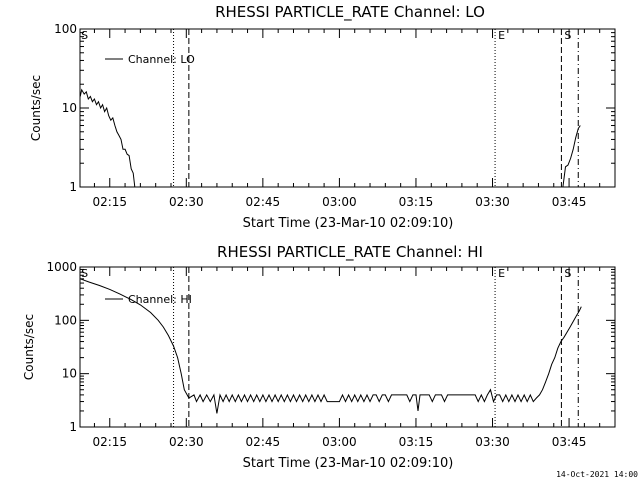 The height and width of the screenshot is (480, 640). What do you see at coordinates (186, 202) in the screenshot?
I see `lo-x-tick-label: 02:30` at bounding box center [186, 202].